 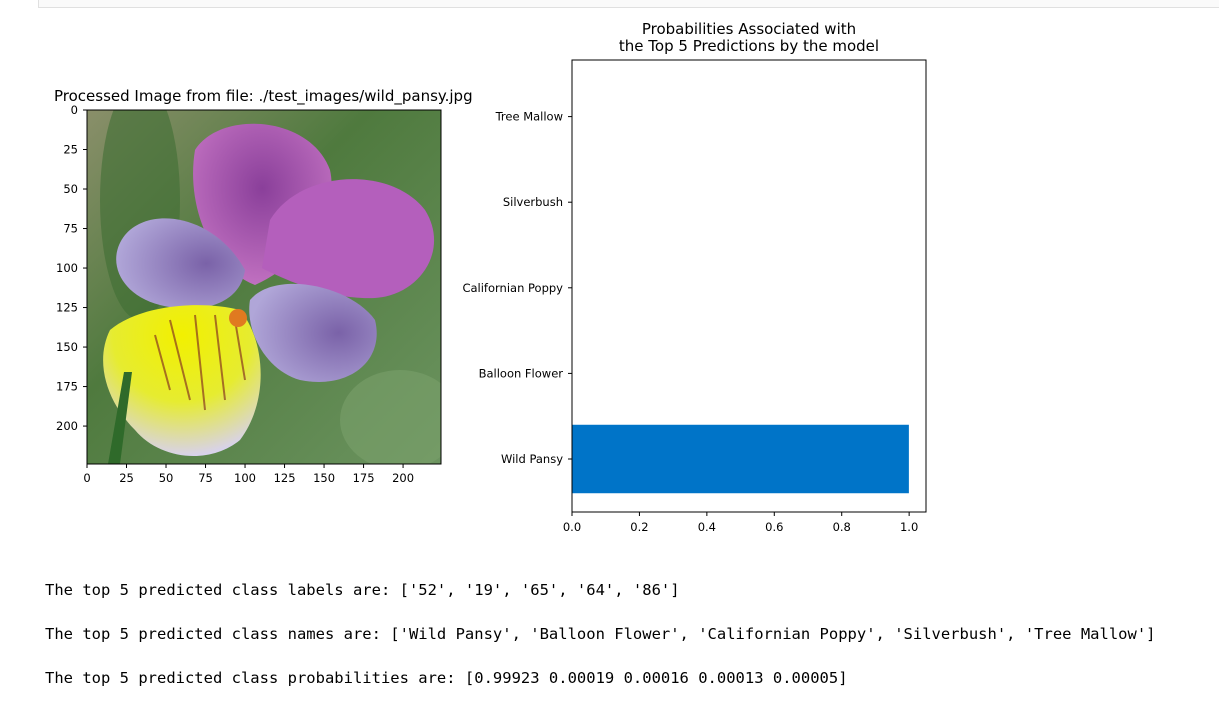 I want to click on chart-y-tick-label: Californian Poppy, so click(x=512, y=288).